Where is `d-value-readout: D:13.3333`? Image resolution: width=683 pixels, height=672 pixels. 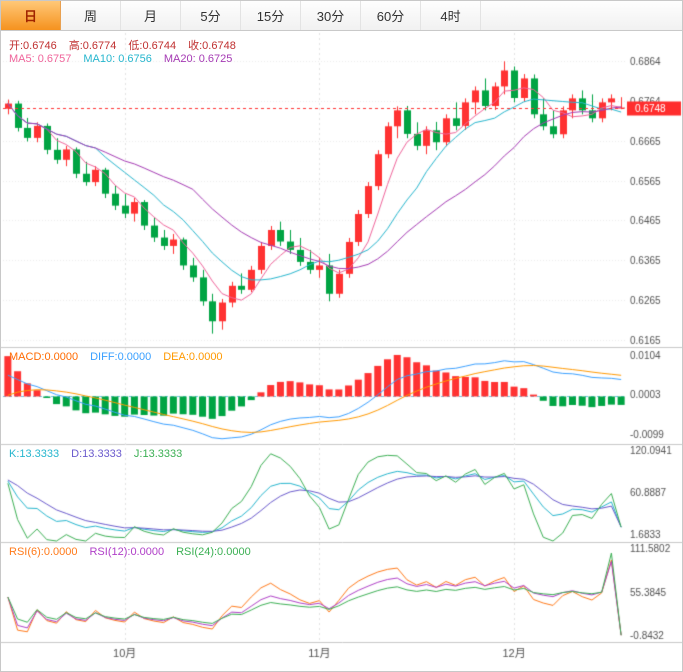 d-value-readout: D:13.3333 is located at coordinates (96, 454).